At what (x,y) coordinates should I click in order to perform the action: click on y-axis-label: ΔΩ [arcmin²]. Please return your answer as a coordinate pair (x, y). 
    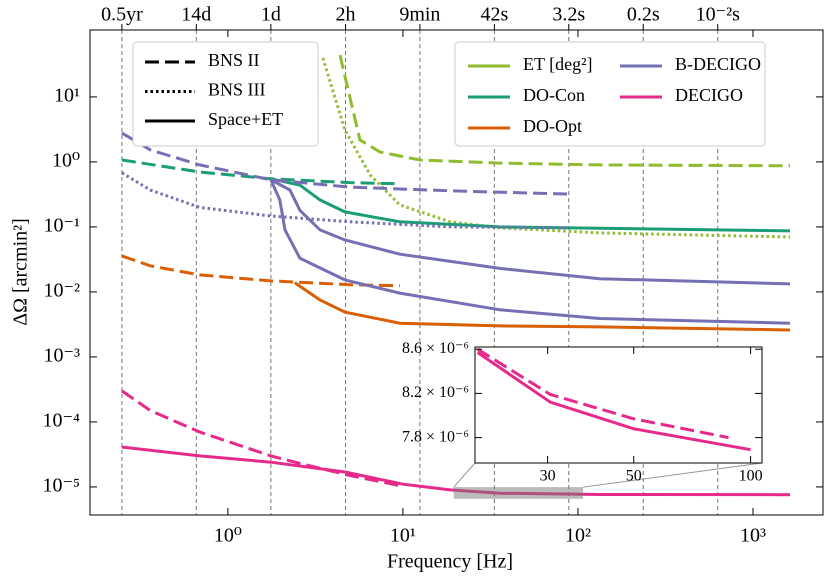
    Looking at the image, I should click on (21, 272).